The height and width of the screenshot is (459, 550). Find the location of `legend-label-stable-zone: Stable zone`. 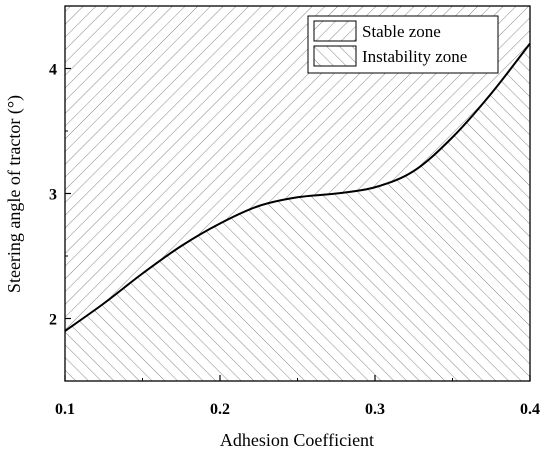

legend-label-stable-zone: Stable zone is located at coordinates (401, 31).